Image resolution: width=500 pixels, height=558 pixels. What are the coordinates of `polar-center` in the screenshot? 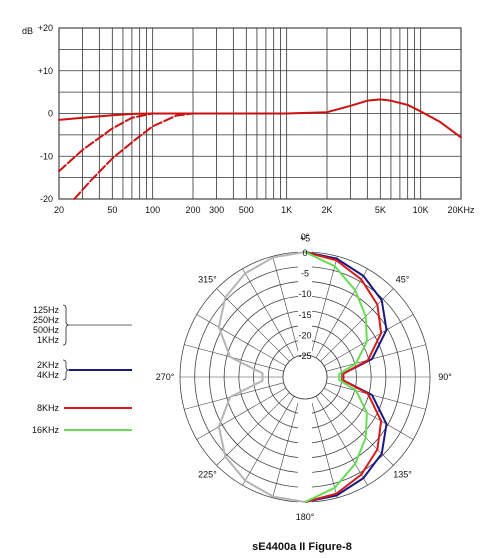 It's located at (305, 377).